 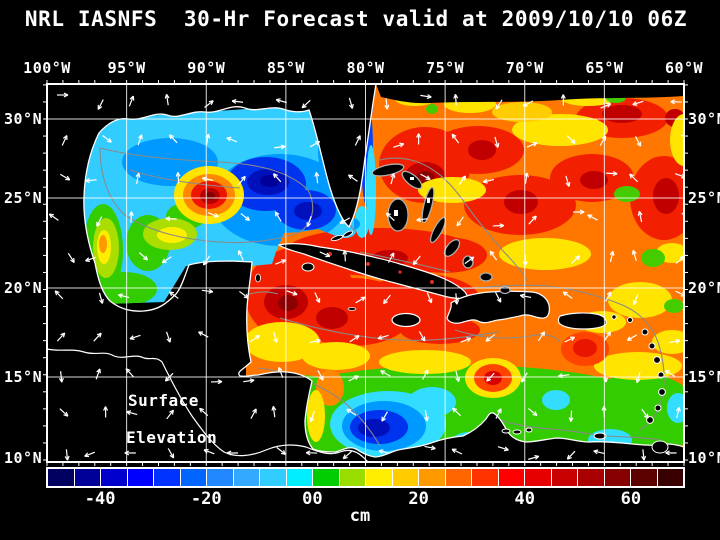 I want to click on lon-tick-label: 70°W, so click(x=524, y=68).